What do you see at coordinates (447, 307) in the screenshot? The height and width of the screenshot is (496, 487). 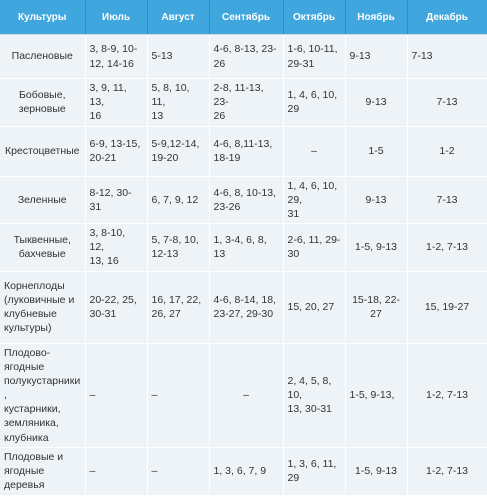 I see `december-cell: 15, 19-27` at bounding box center [447, 307].